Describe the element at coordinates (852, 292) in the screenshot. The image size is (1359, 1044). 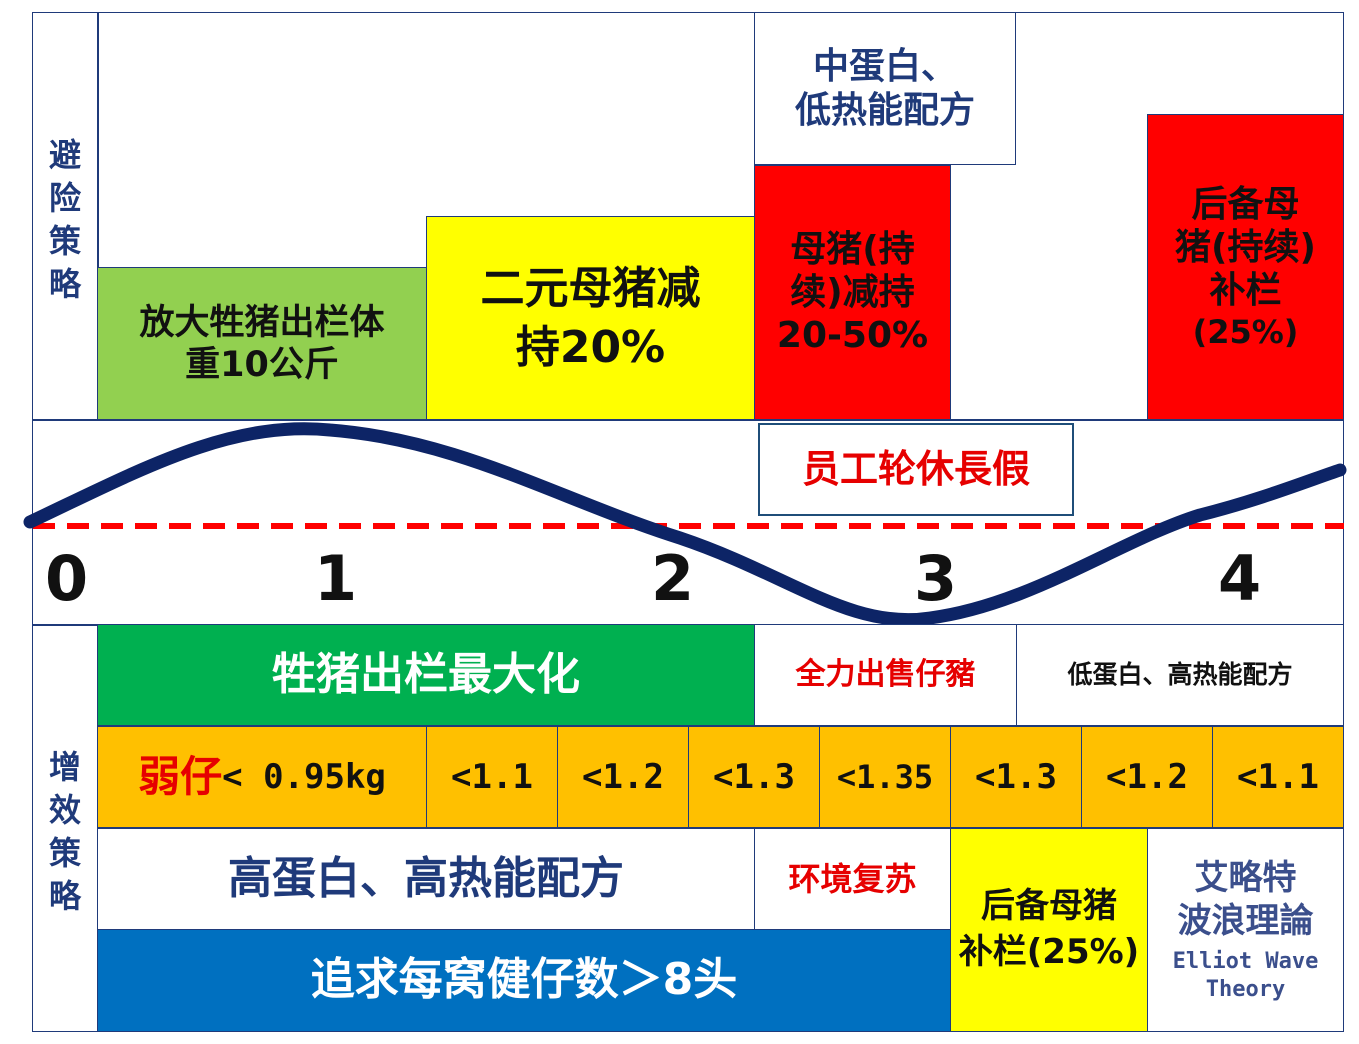
I see `sow-reduce-box: 母猪(持 续)减持 20-50%` at that location.